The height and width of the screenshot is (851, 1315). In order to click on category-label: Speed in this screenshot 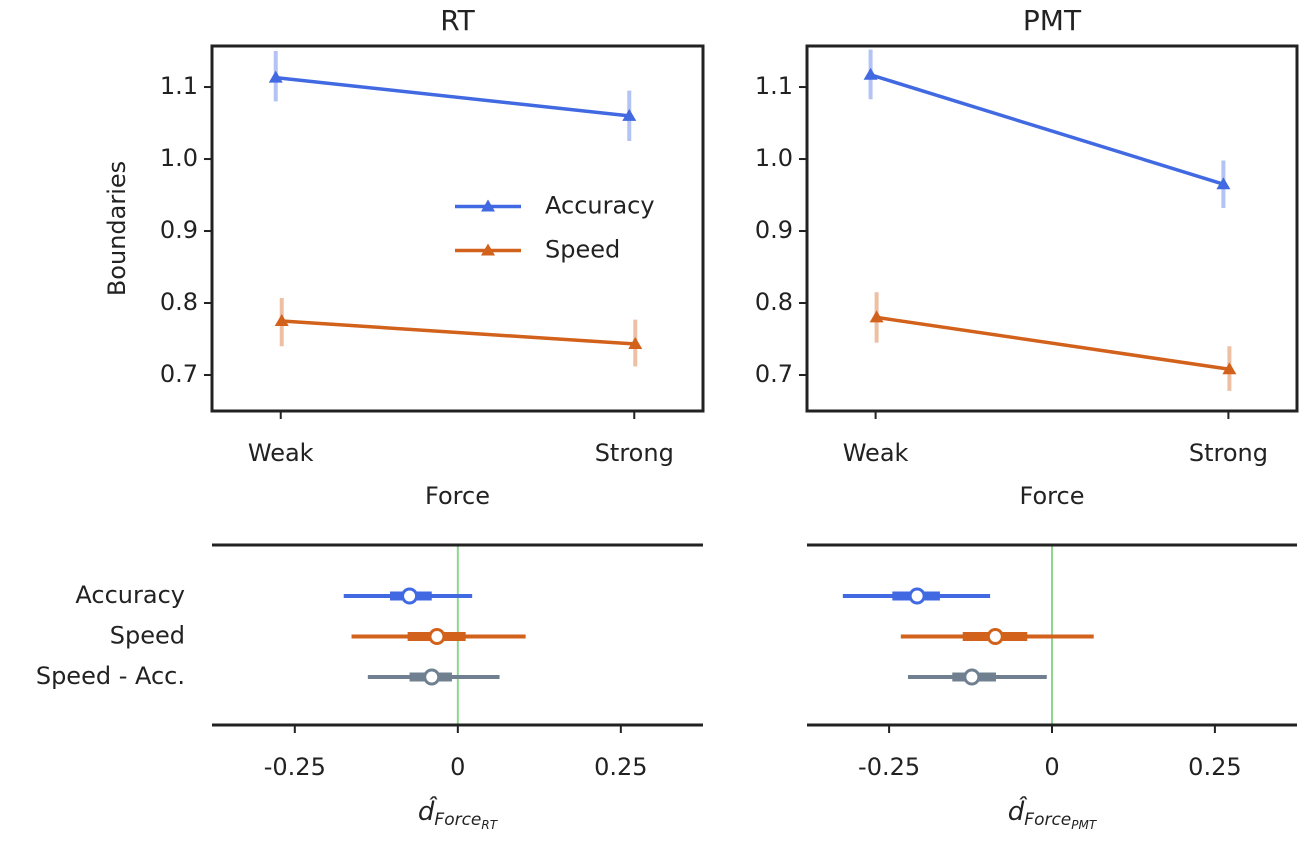, I will do `click(147, 636)`.